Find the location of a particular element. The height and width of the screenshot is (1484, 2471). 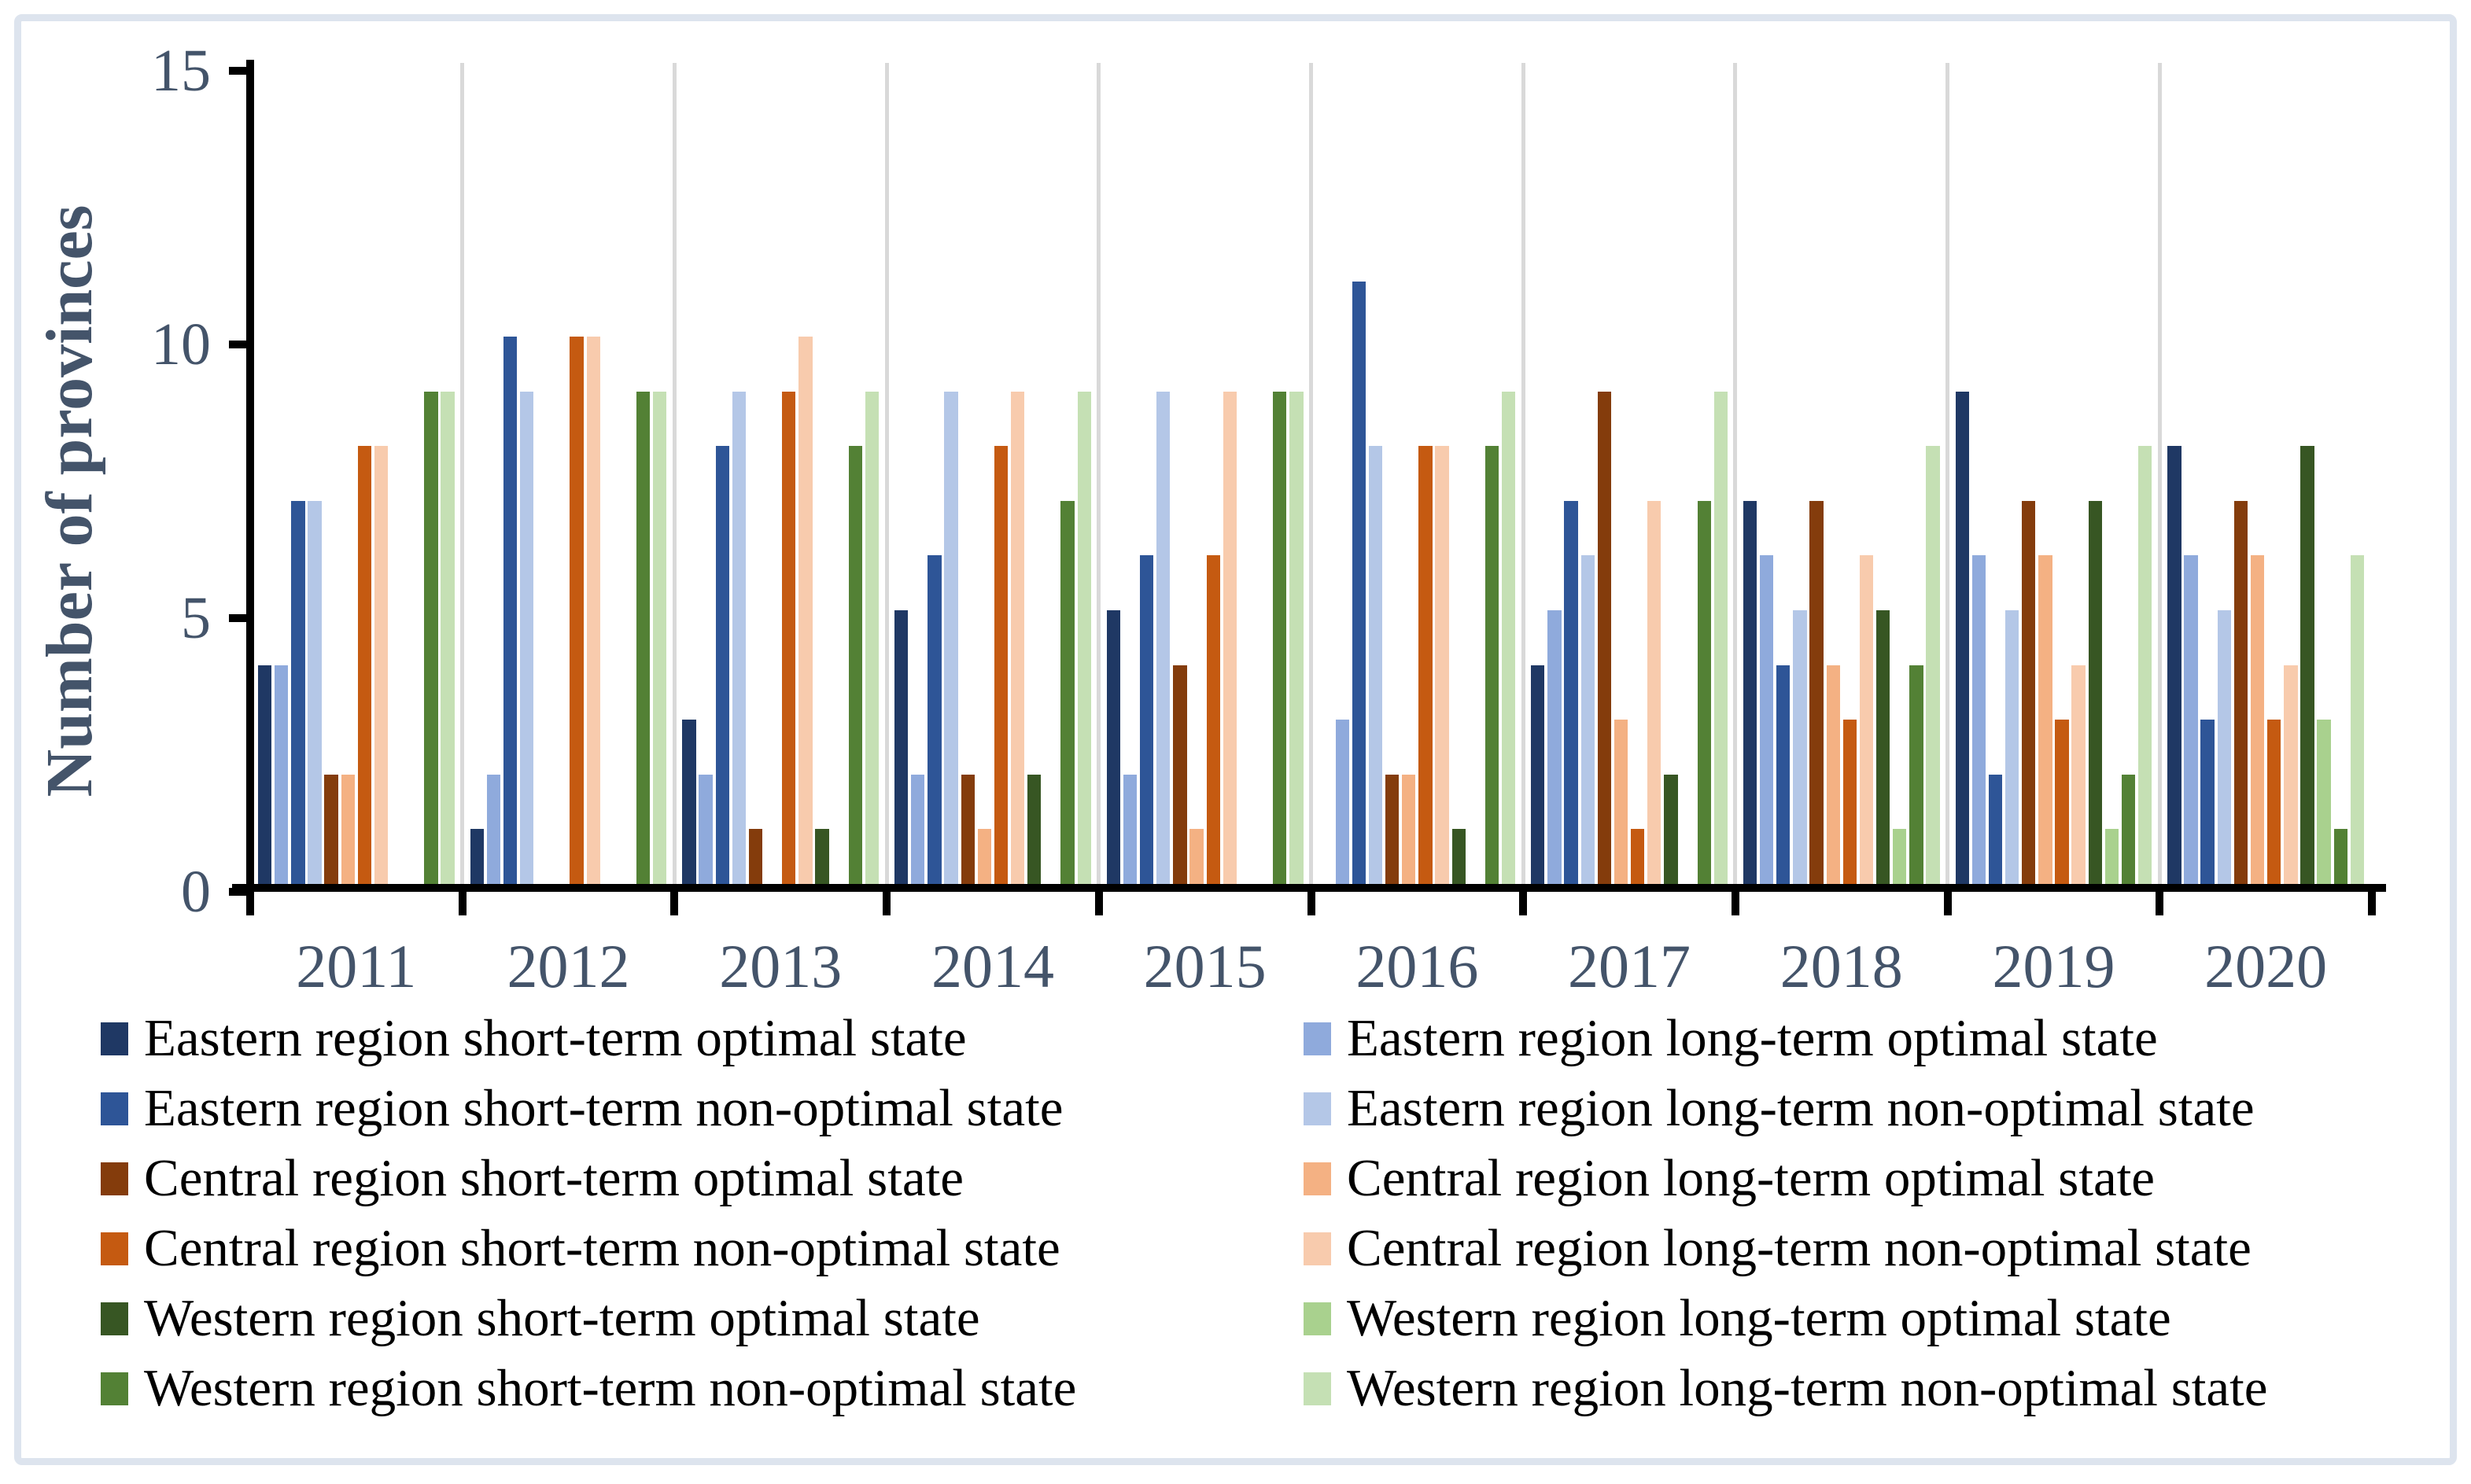

bar-series-1-year-2016 is located at coordinates (1342, 802).